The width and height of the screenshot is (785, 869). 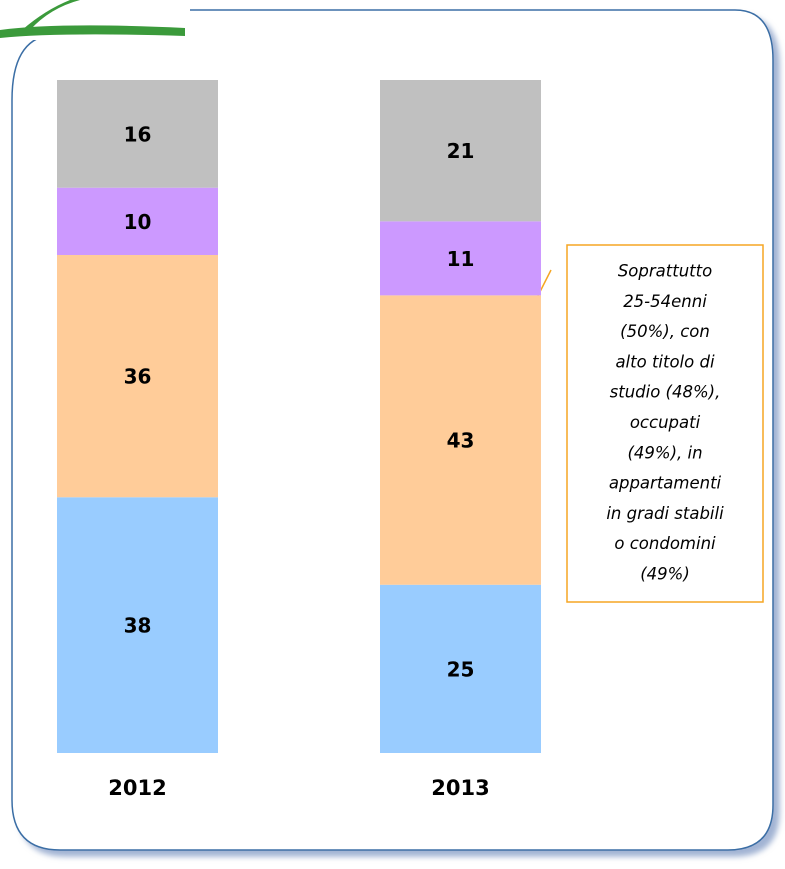 What do you see at coordinates (137, 788) in the screenshot?
I see `x-tick-label: 2012` at bounding box center [137, 788].